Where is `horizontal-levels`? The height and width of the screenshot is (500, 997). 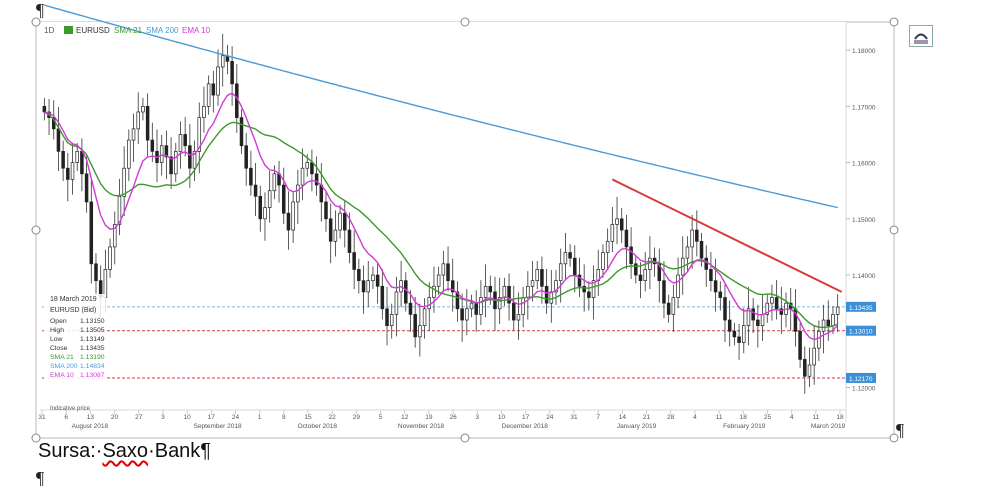
horizontal-levels is located at coordinates (444, 342).